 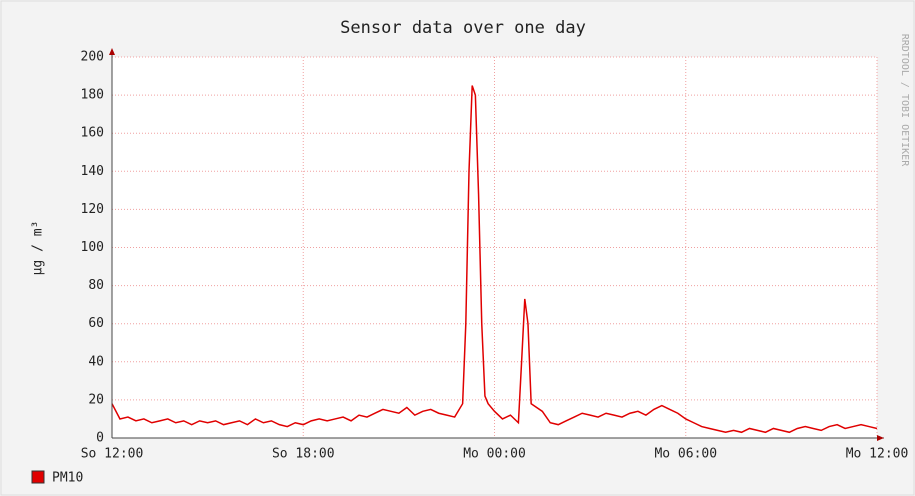 What do you see at coordinates (38, 248) in the screenshot?
I see `y-axis-label: µg / m³` at bounding box center [38, 248].